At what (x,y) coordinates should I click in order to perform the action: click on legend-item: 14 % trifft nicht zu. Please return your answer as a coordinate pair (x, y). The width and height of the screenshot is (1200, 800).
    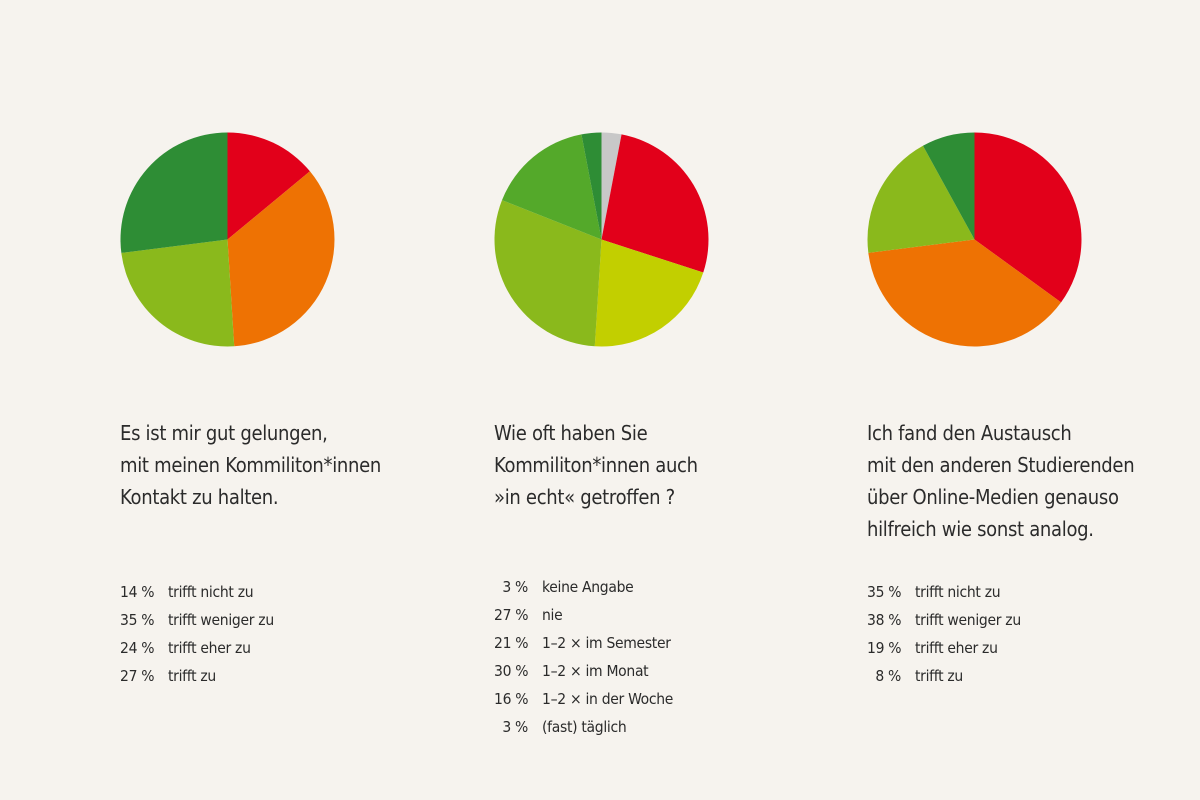
    Looking at the image, I should click on (197, 592).